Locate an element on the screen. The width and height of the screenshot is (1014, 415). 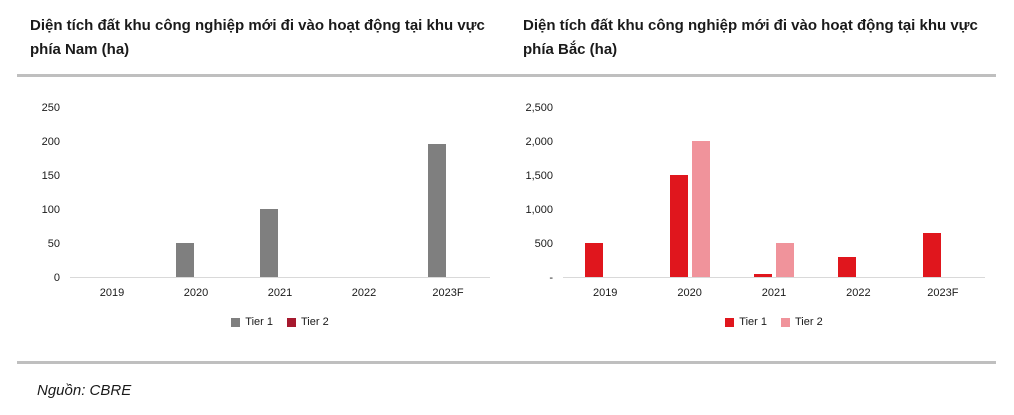
y-axis: 250 200 150 100 50 0 is located at coordinates (50, 193).